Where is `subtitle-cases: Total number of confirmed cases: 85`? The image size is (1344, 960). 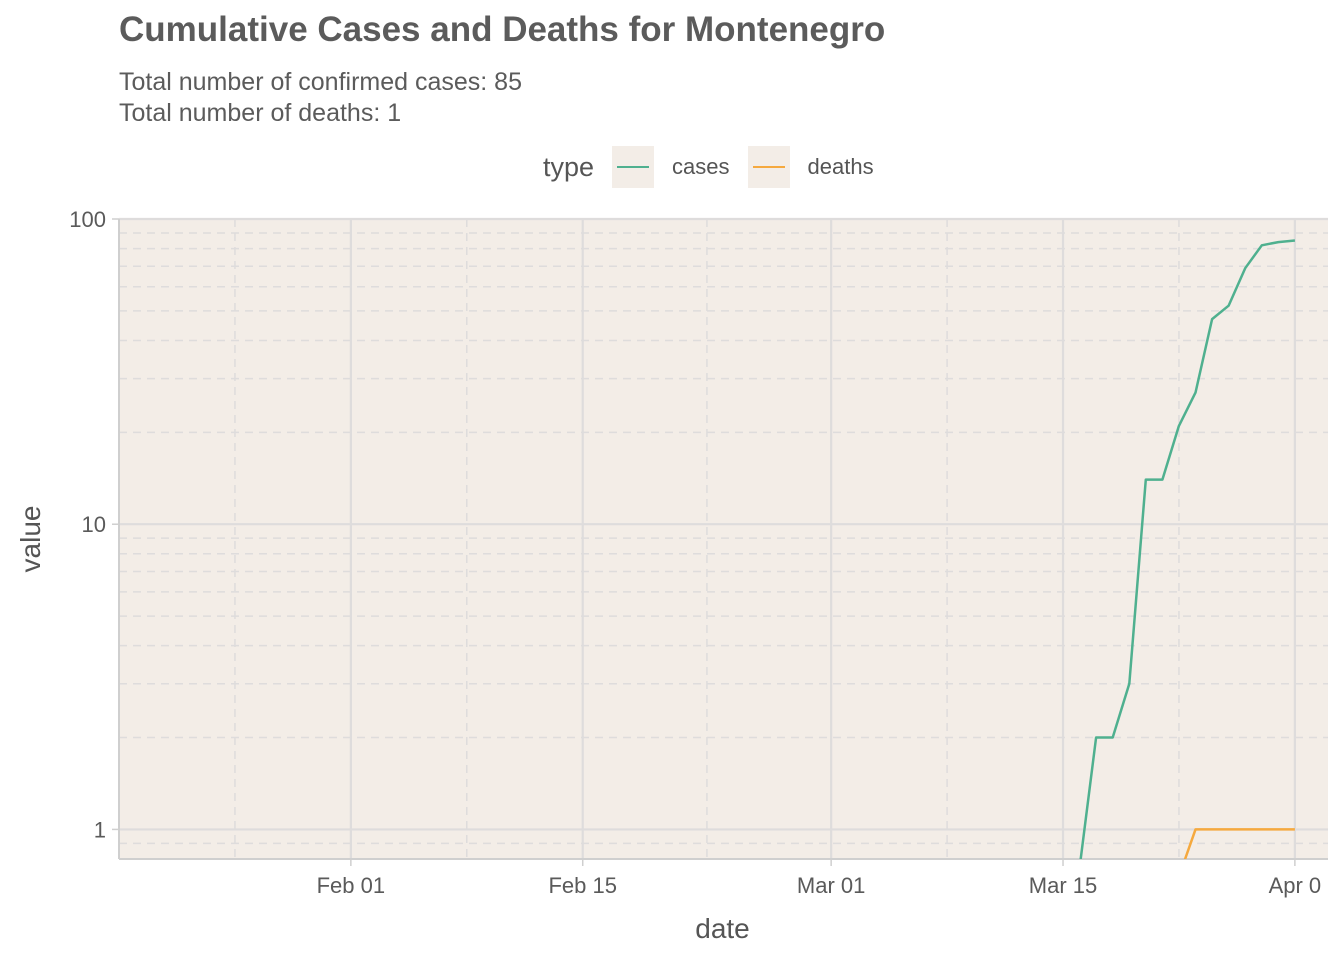
subtitle-cases: Total number of confirmed cases: 85 is located at coordinates (320, 82).